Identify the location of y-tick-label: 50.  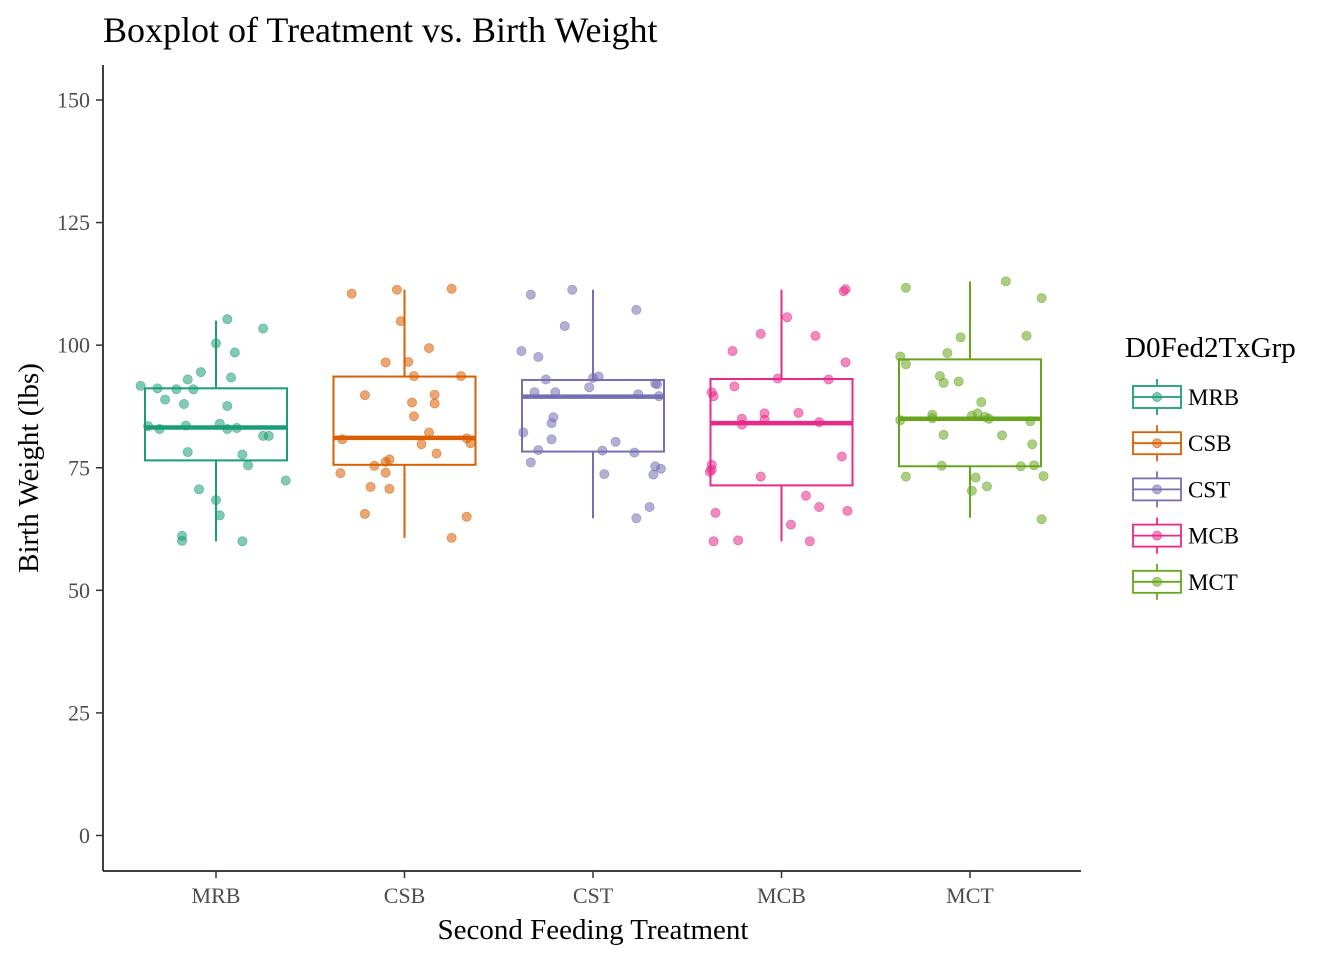
(79, 590).